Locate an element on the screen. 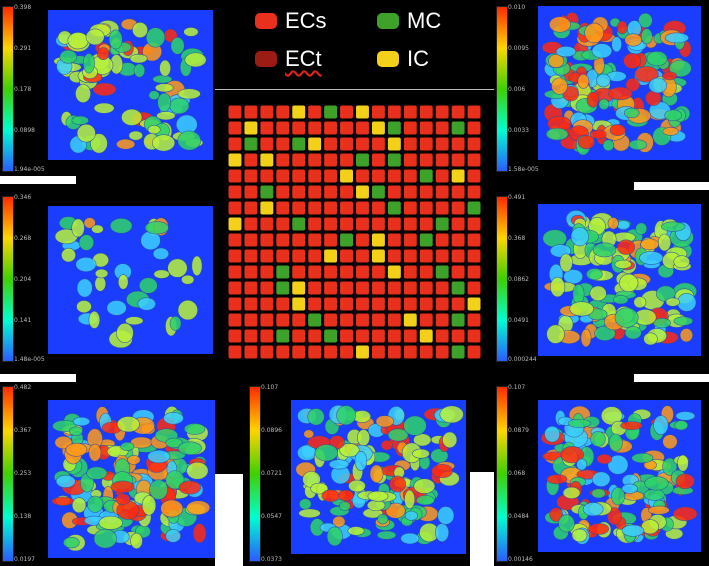  scale-tick: 0.068 is located at coordinates (517, 473).